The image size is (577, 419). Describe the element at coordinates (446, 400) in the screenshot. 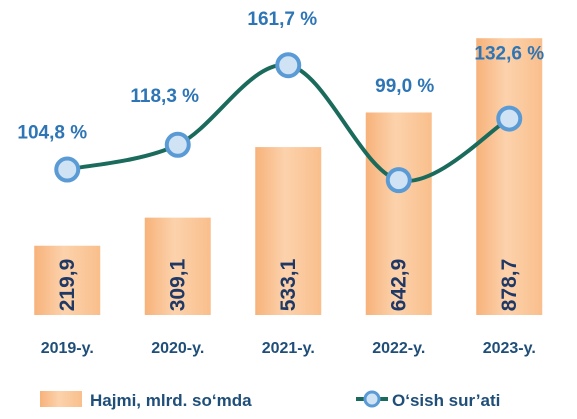

I see `legend-line-label: O‘sish sur’ati` at that location.